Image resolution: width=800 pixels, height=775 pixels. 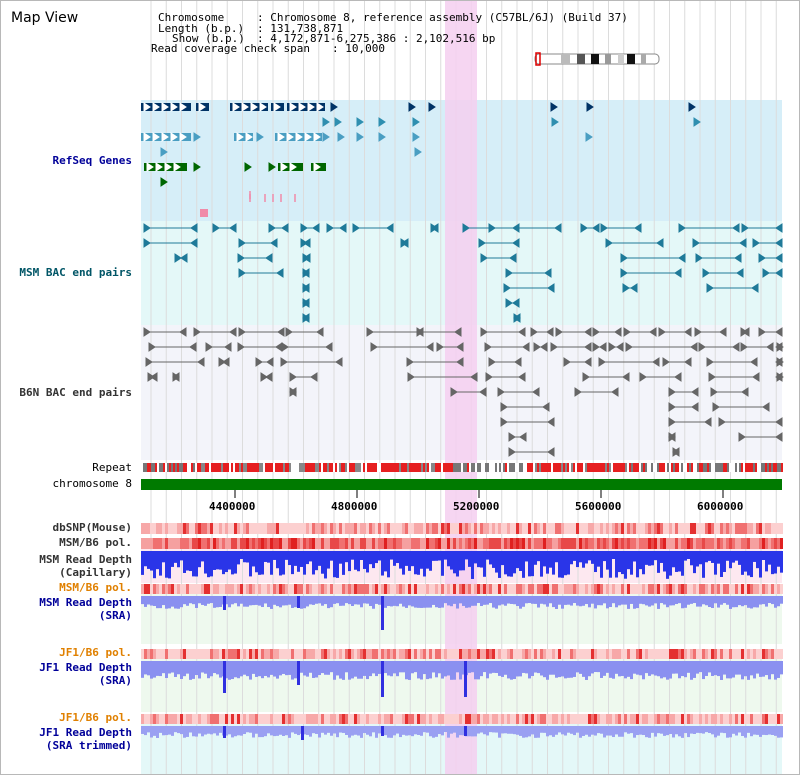 I want to click on msm-b6-pol-label: MSM/B6 pol., so click(x=95, y=542).